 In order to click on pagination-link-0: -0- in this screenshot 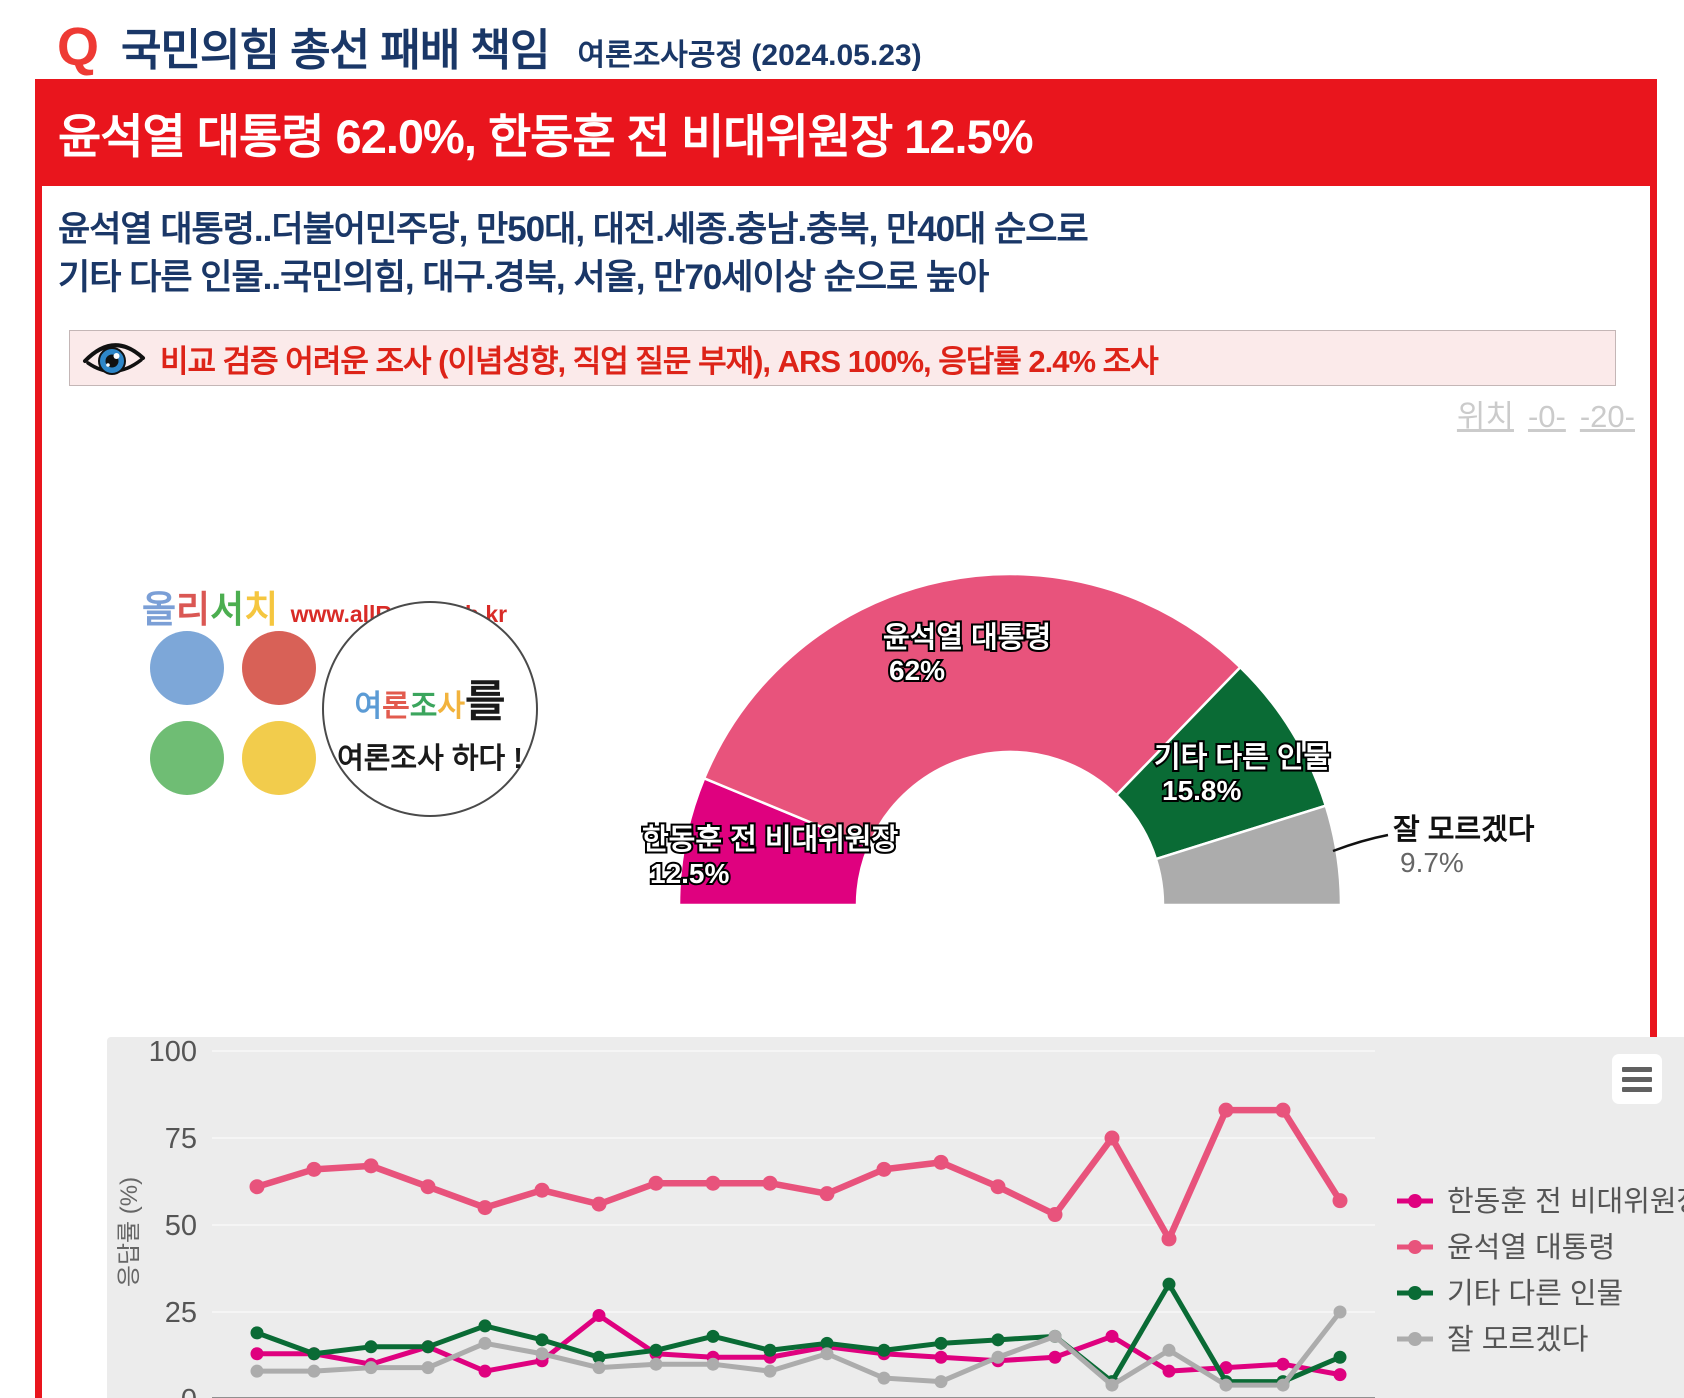, I will do `click(1546, 416)`.